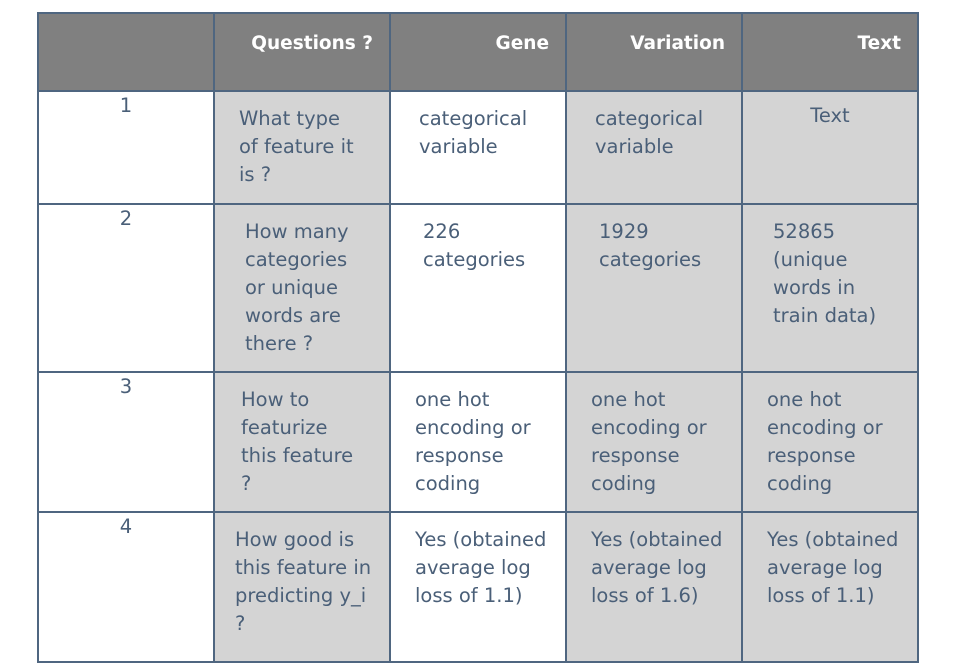 The width and height of the screenshot is (967, 663). Describe the element at coordinates (649, 441) in the screenshot. I see `variation-cell: one hot encoding or response coding` at that location.